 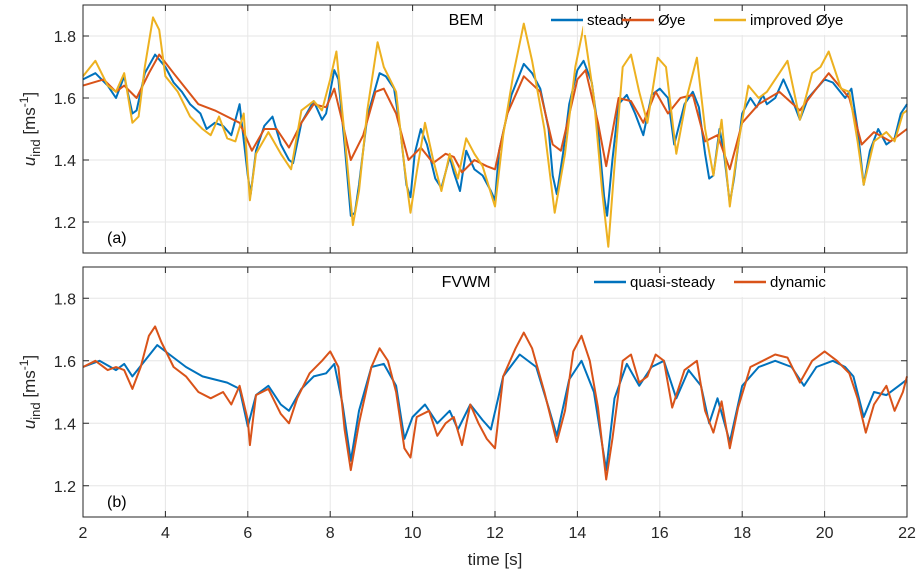 I want to click on legend: steady Øye improved Øye, so click(x=727, y=23).